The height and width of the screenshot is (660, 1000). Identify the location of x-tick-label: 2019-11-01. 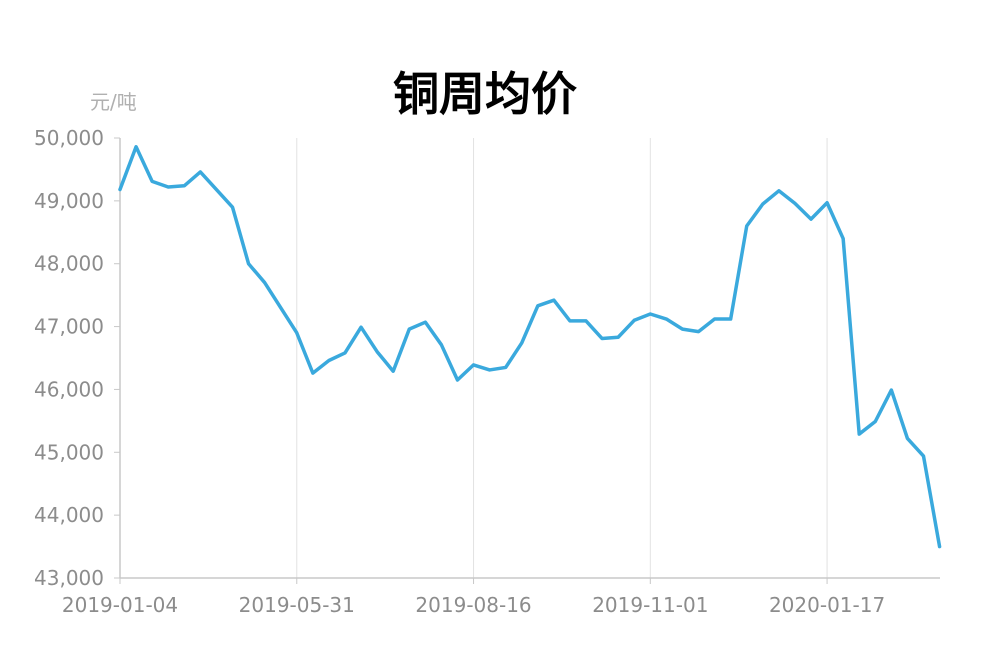
(650, 605).